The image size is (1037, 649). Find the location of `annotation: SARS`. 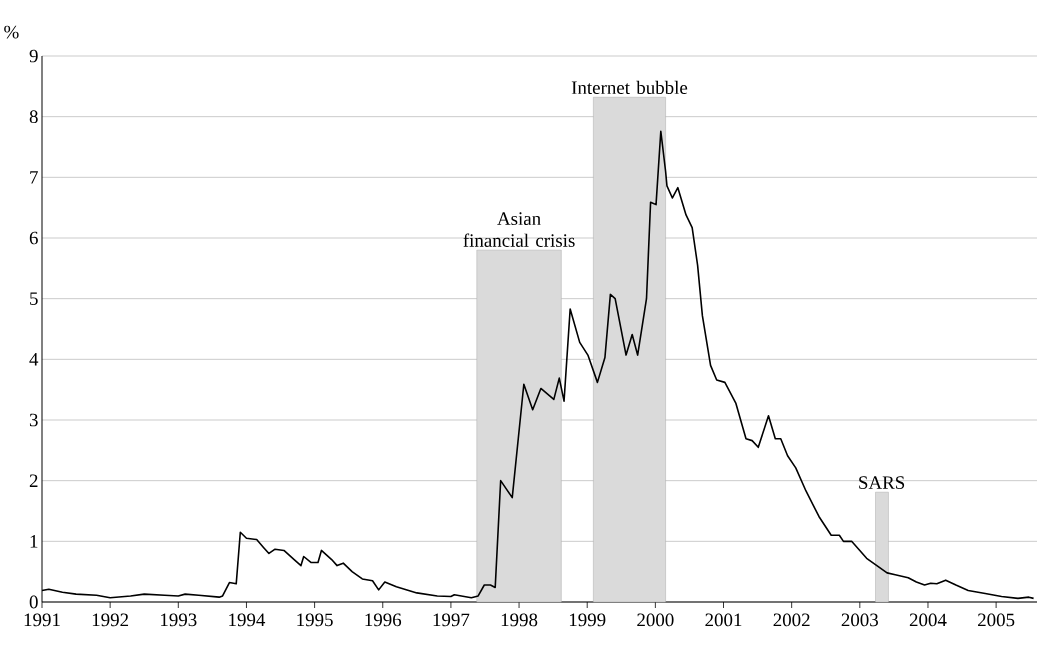

annotation: SARS is located at coordinates (882, 482).